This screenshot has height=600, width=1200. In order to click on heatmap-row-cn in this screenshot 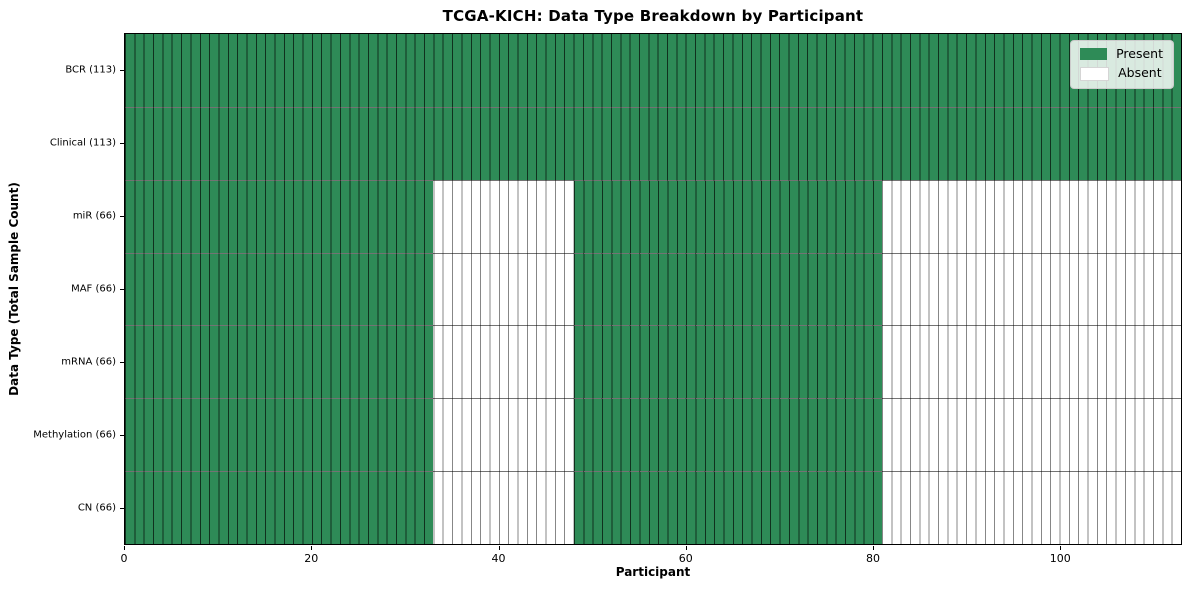, I will do `click(653, 507)`.